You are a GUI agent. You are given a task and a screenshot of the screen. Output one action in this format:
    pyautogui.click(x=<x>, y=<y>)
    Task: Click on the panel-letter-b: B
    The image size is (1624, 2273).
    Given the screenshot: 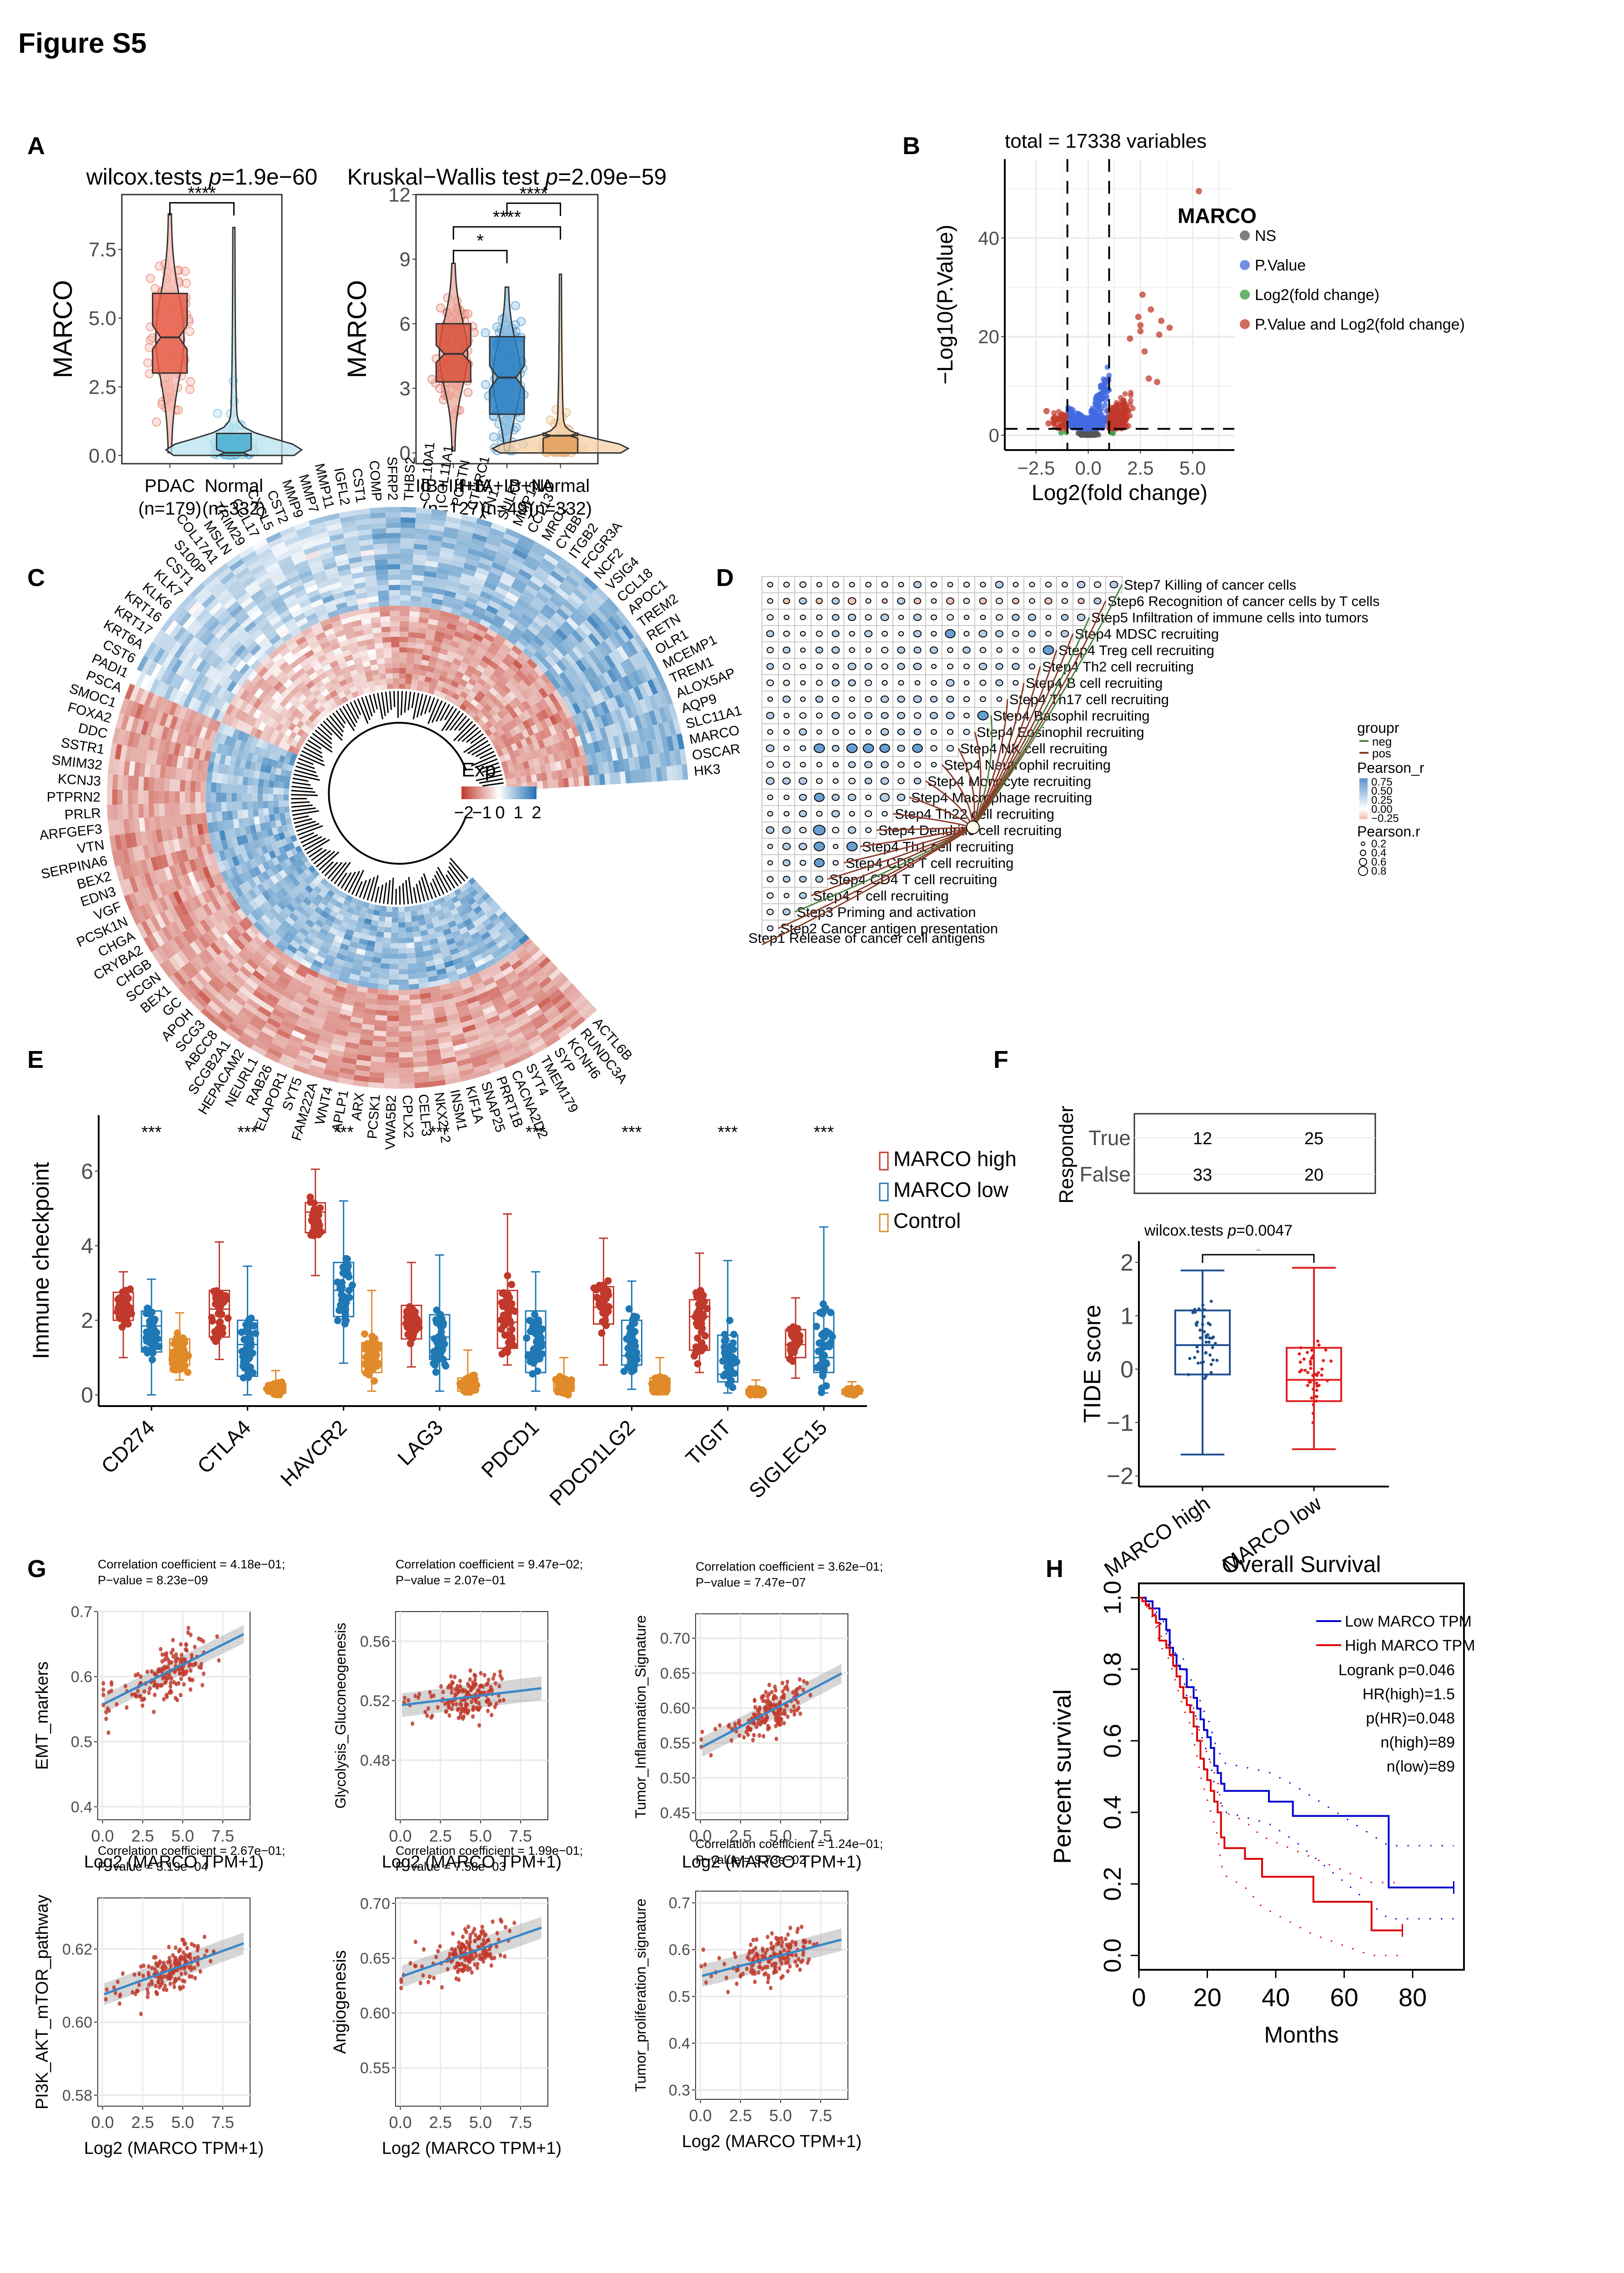 What is the action you would take?
    pyautogui.click(x=911, y=146)
    